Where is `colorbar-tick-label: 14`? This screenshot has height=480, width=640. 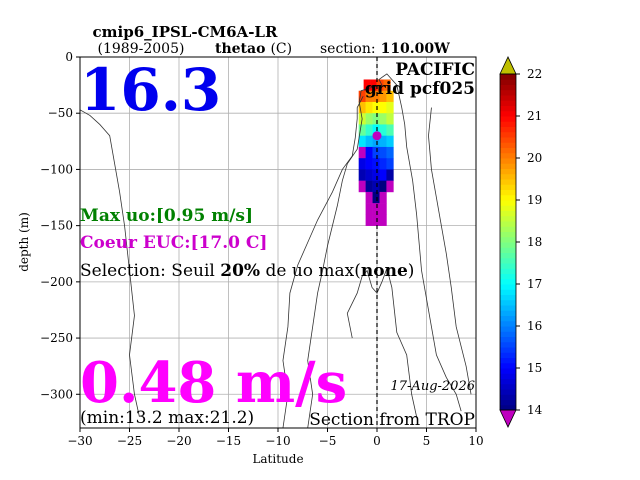
colorbar-tick-label: 14 is located at coordinates (535, 410).